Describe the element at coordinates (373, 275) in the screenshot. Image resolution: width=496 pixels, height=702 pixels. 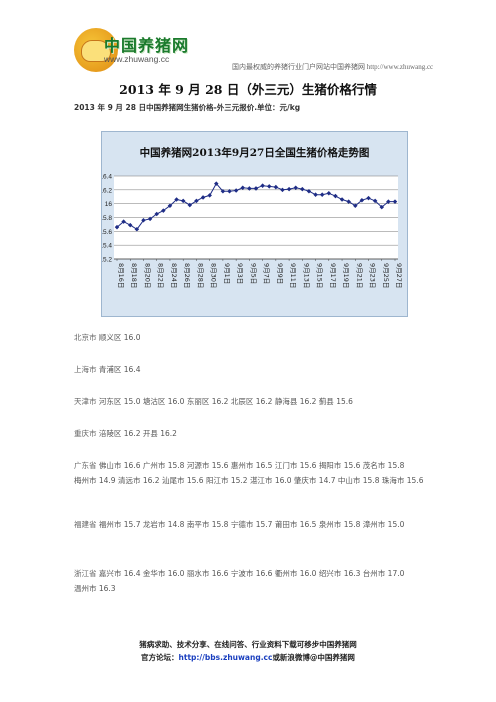
I see `x-tick-label: 9月23日` at that location.